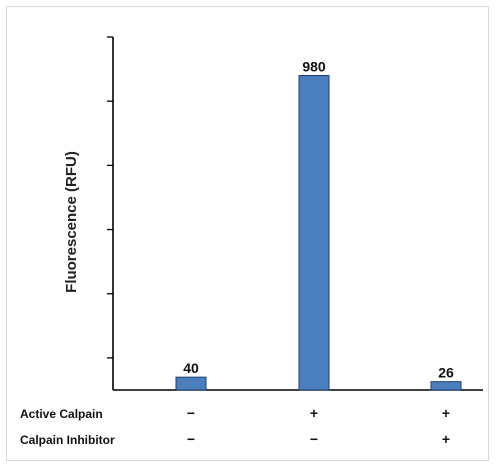 The image size is (496, 467). I want to click on condition-sign-0-2: +, so click(446, 413).